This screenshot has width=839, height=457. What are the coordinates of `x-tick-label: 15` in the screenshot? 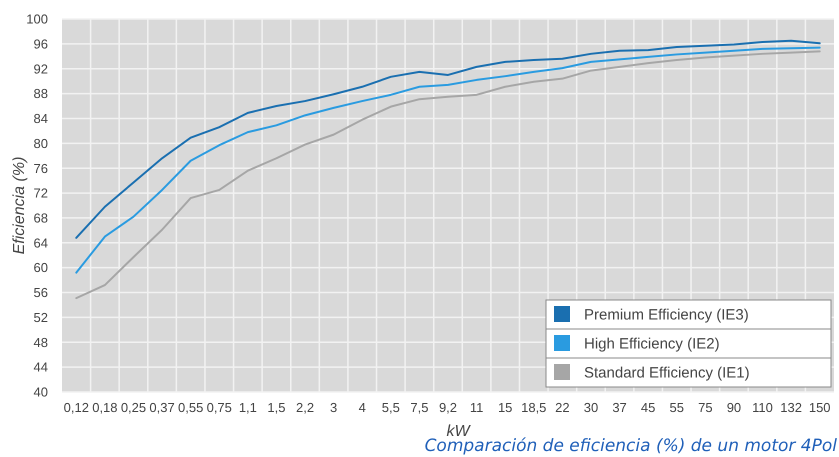 It's located at (505, 407).